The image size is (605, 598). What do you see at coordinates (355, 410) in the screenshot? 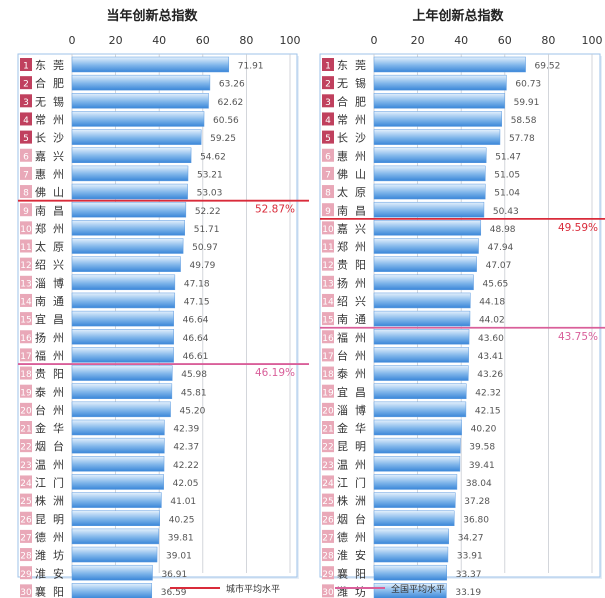
I see `category-label: 淄博` at bounding box center [355, 410].